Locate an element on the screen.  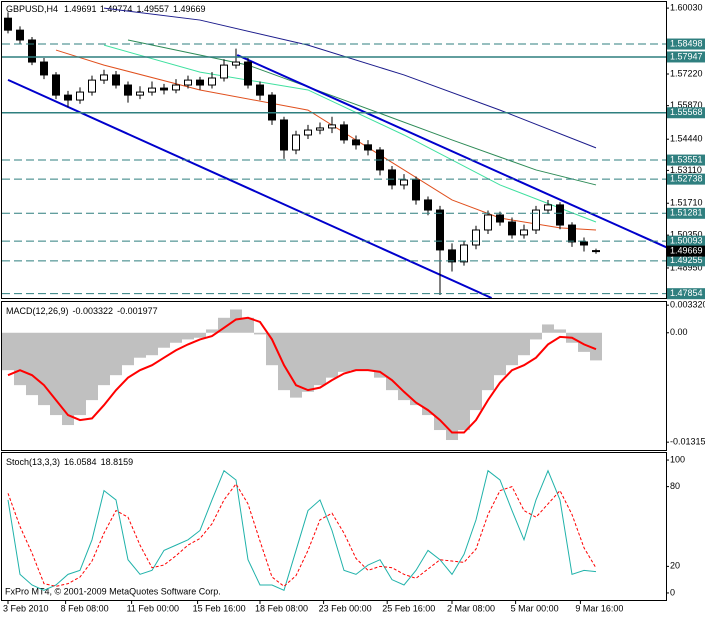
y-tick-label: 1.53110 is located at coordinates (686, 170).